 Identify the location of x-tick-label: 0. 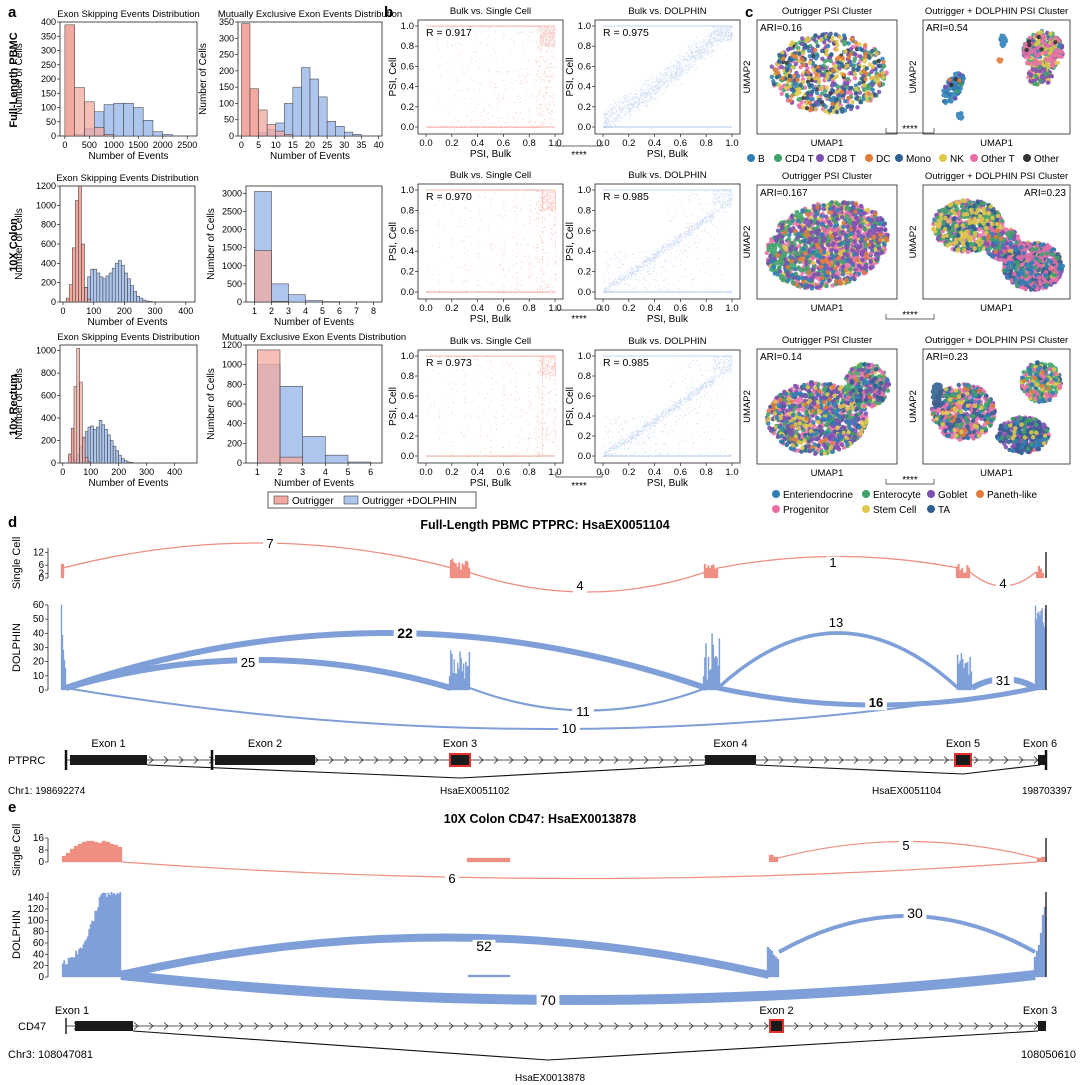
(64, 145).